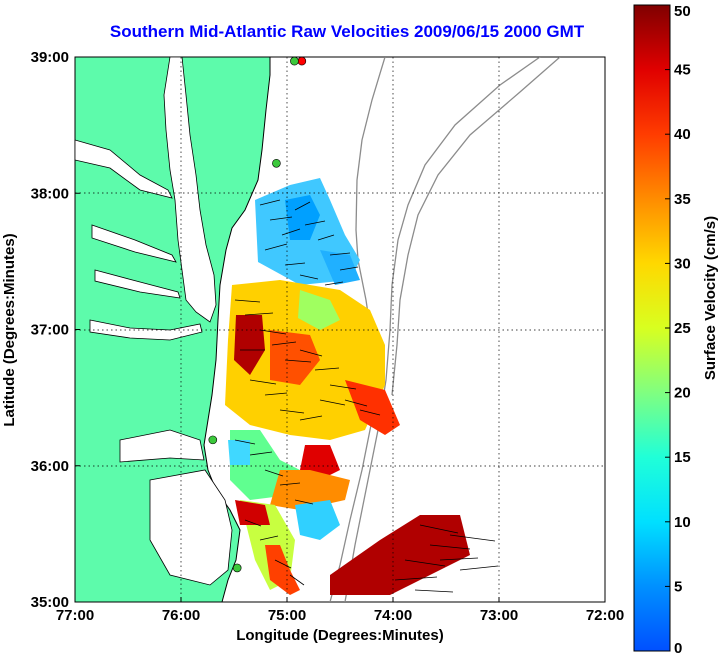  What do you see at coordinates (678, 648) in the screenshot?
I see `colorbar-tick-label: 0` at bounding box center [678, 648].